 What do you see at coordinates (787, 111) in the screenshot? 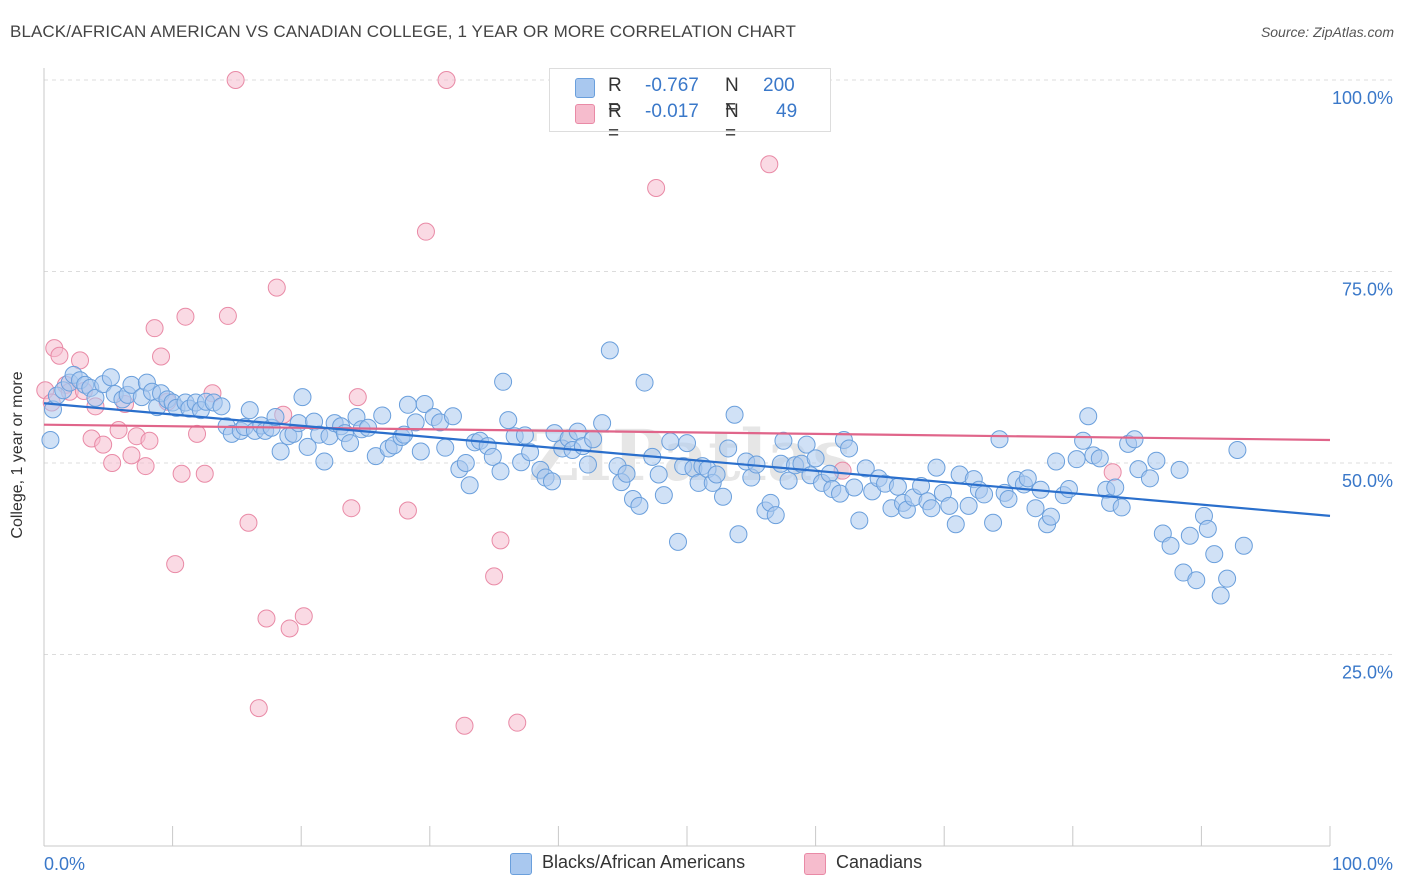
I see `legend-n-value: 49` at bounding box center [787, 111].